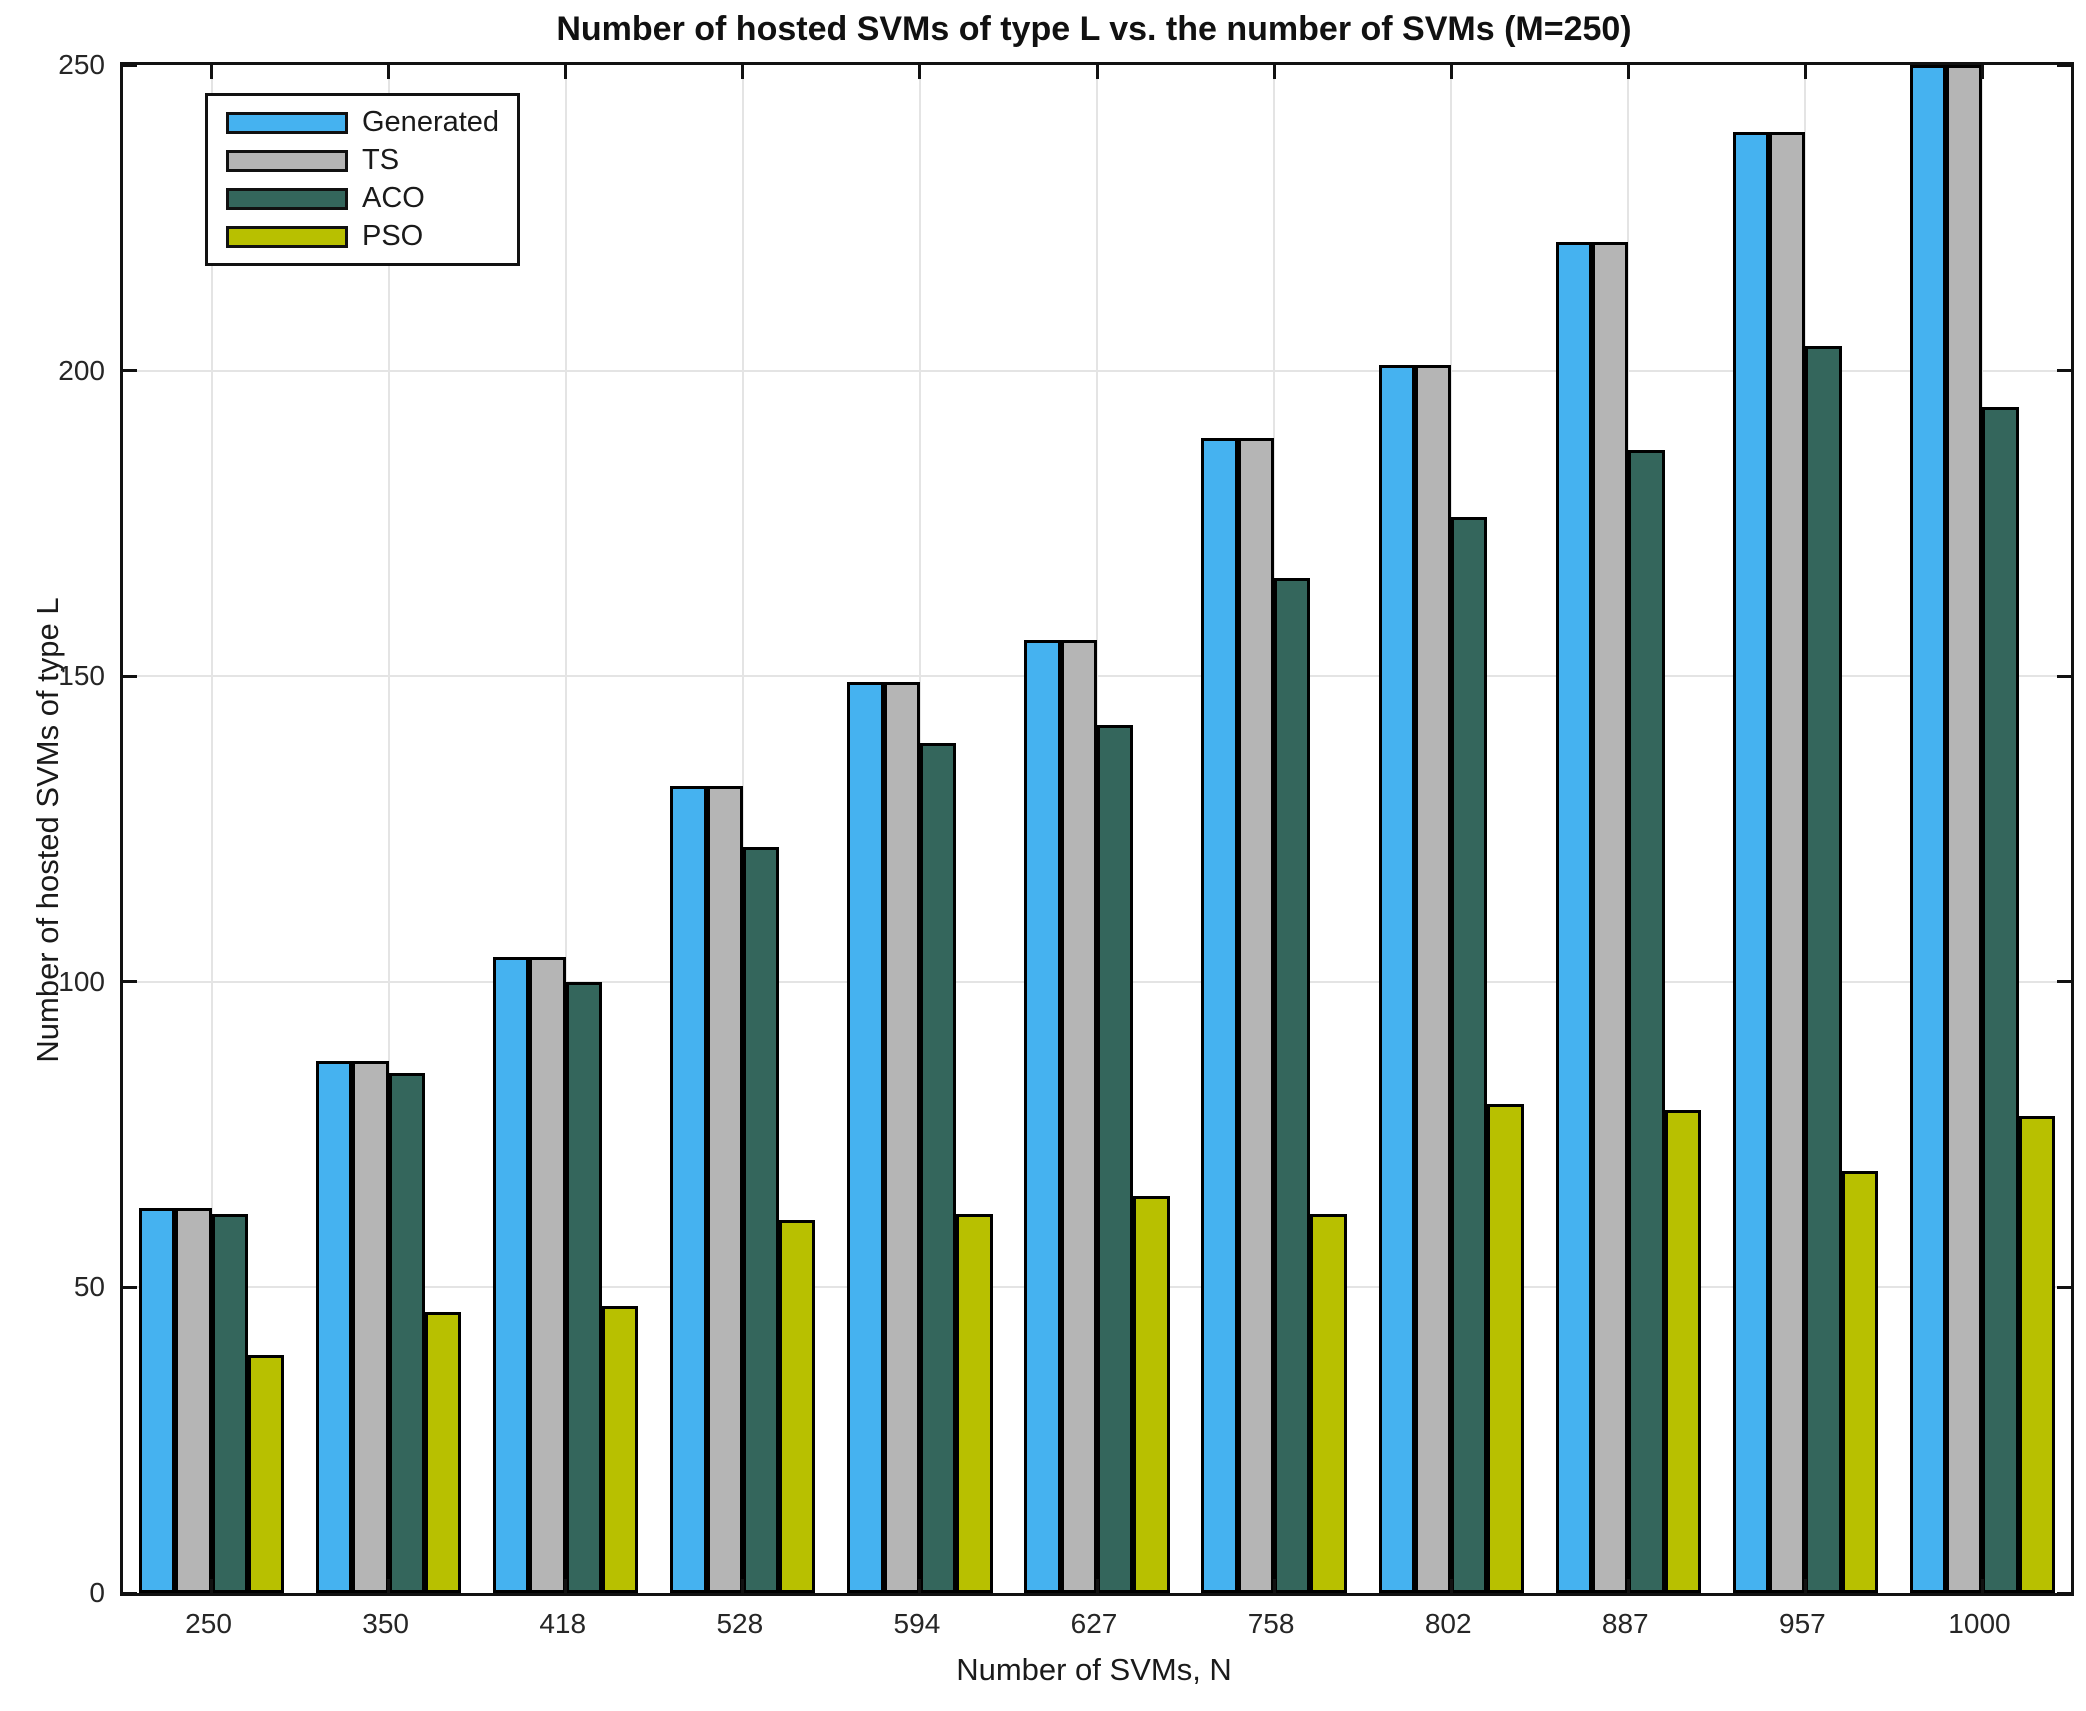 The width and height of the screenshot is (2086, 1711). I want to click on y-axis-label: Number of hosted SVMs of type L, so click(47, 830).